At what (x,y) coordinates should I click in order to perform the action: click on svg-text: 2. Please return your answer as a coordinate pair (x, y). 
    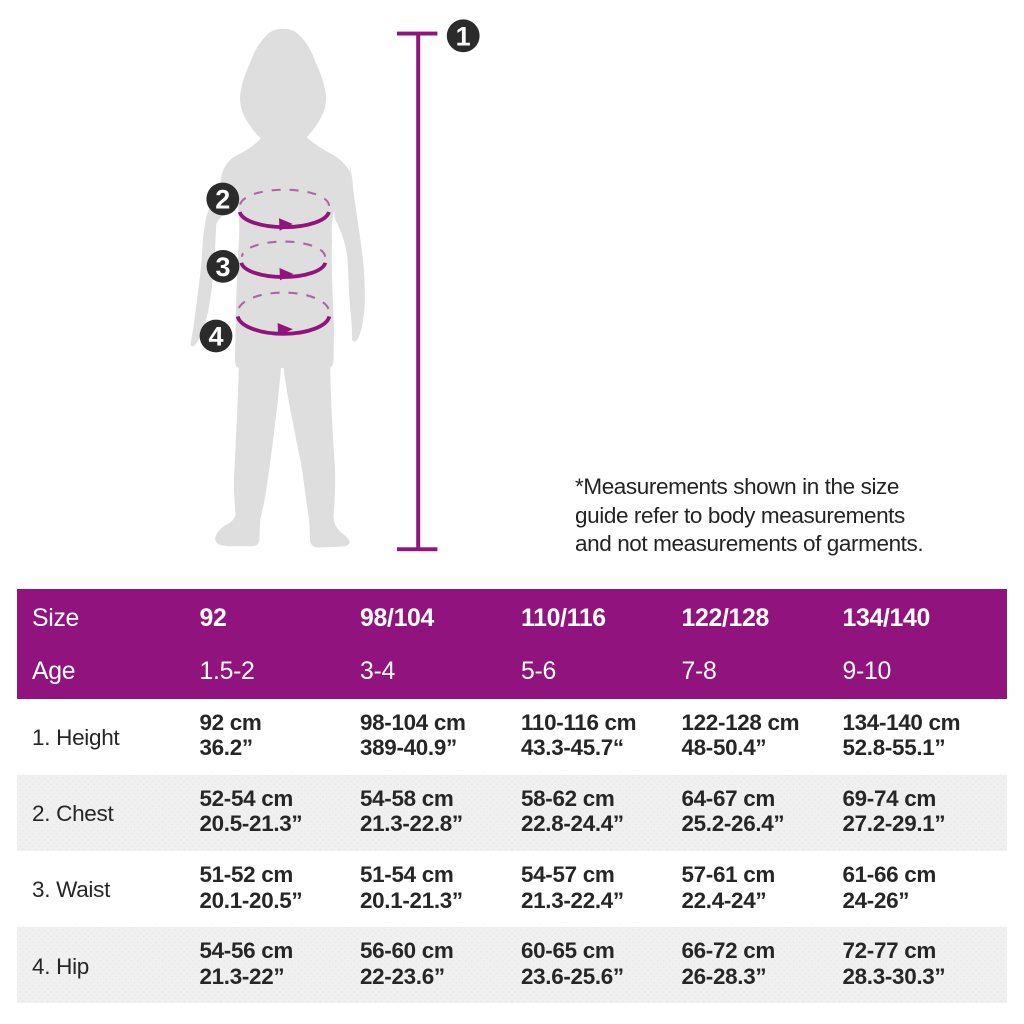
    Looking at the image, I should click on (222, 200).